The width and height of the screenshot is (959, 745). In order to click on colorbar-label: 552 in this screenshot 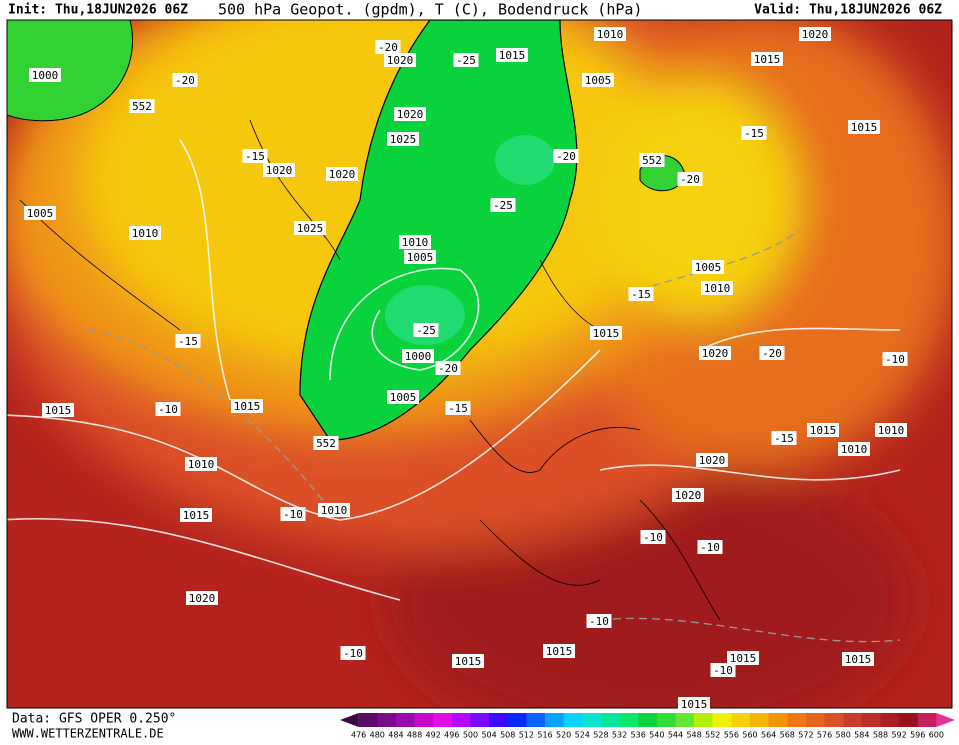, I will do `click(712, 735)`.